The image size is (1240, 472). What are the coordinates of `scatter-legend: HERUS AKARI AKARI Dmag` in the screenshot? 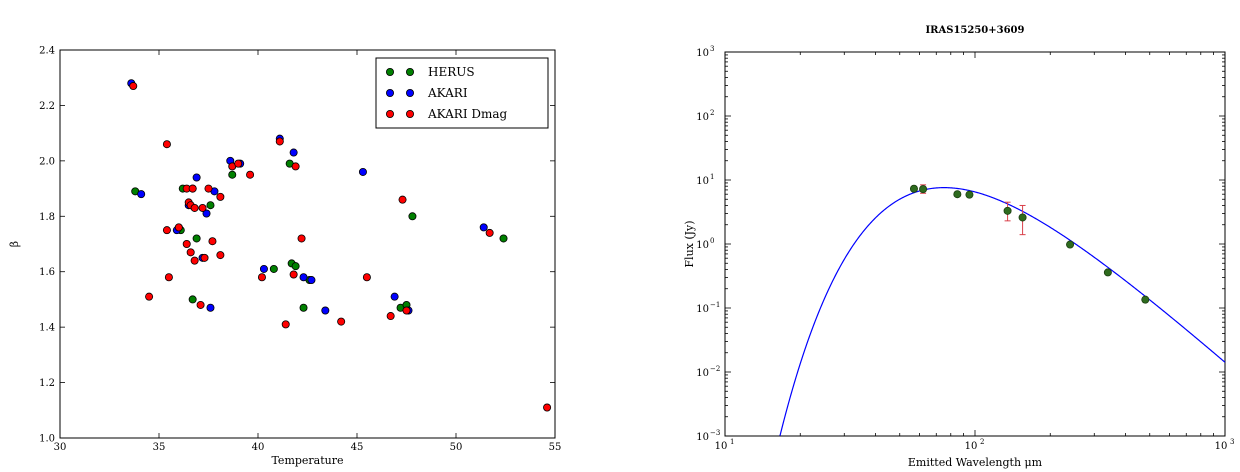 It's located at (462, 93).